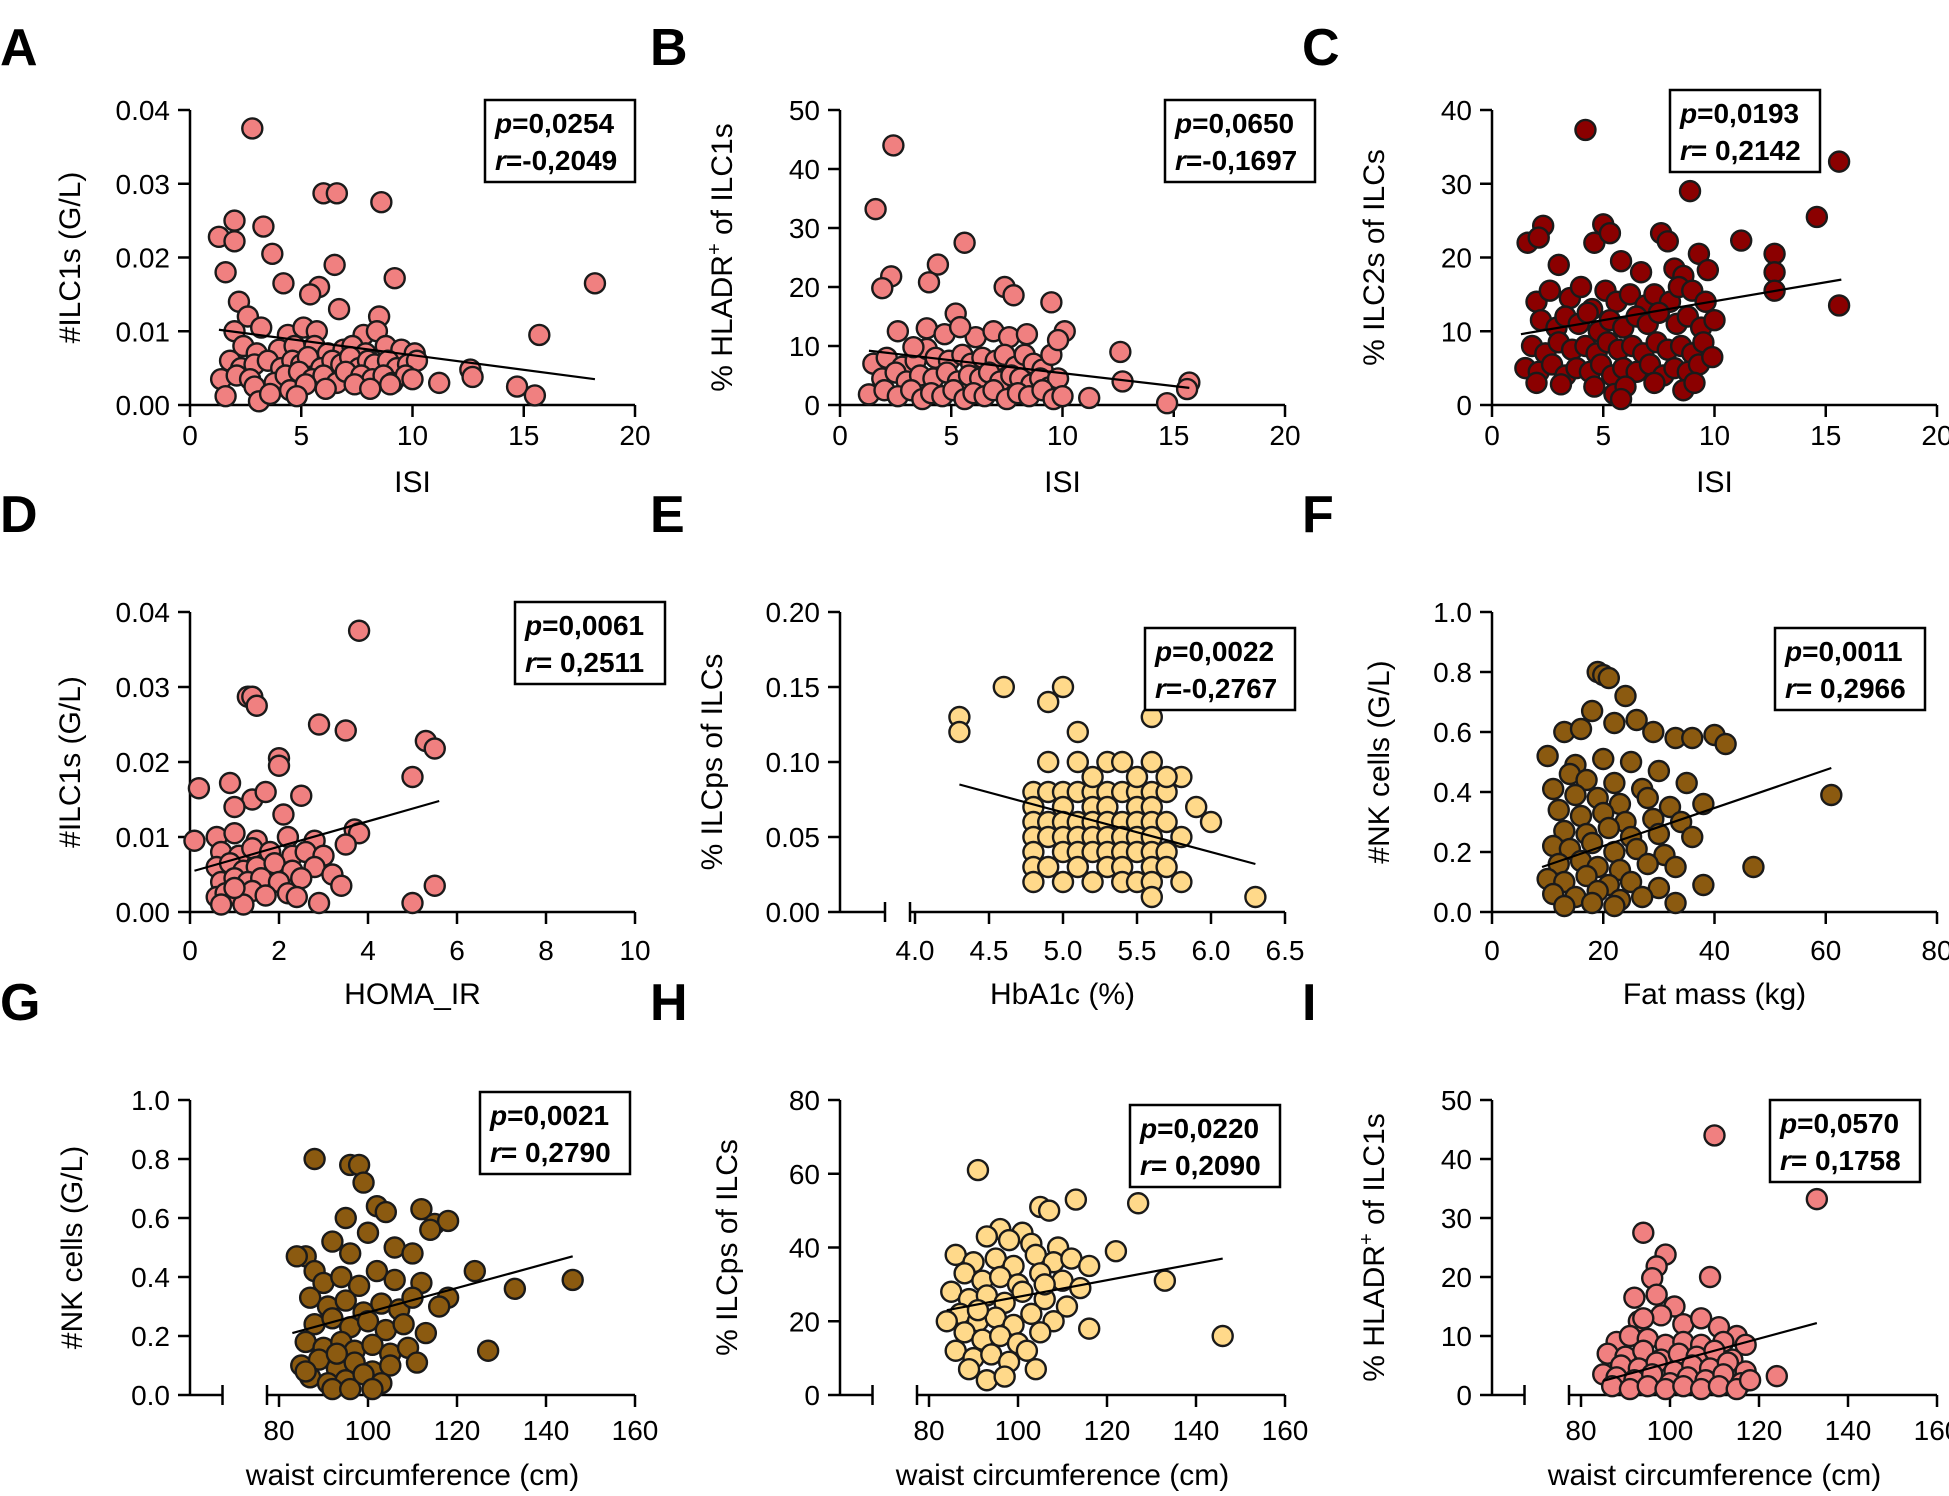  What do you see at coordinates (1374, 1173) in the screenshot?
I see `y-axis-label-suffix: of ILC1s` at bounding box center [1374, 1173].